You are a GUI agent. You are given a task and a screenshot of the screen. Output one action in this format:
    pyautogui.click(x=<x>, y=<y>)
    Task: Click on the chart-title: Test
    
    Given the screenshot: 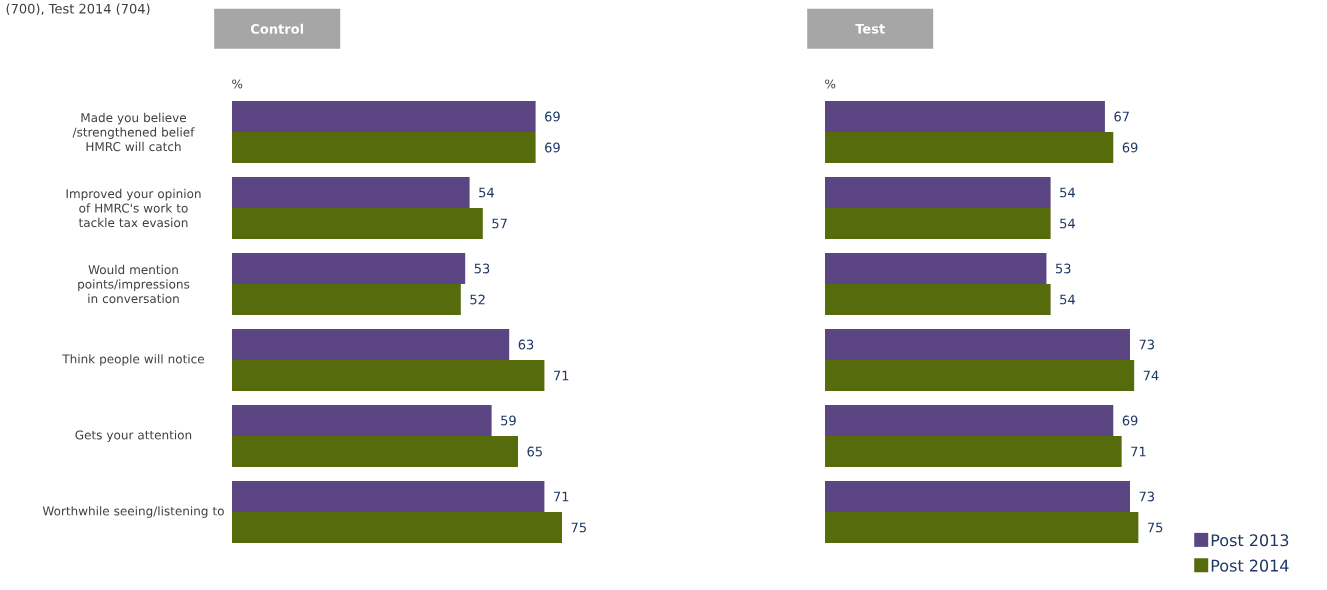 What is the action you would take?
    pyautogui.click(x=870, y=28)
    